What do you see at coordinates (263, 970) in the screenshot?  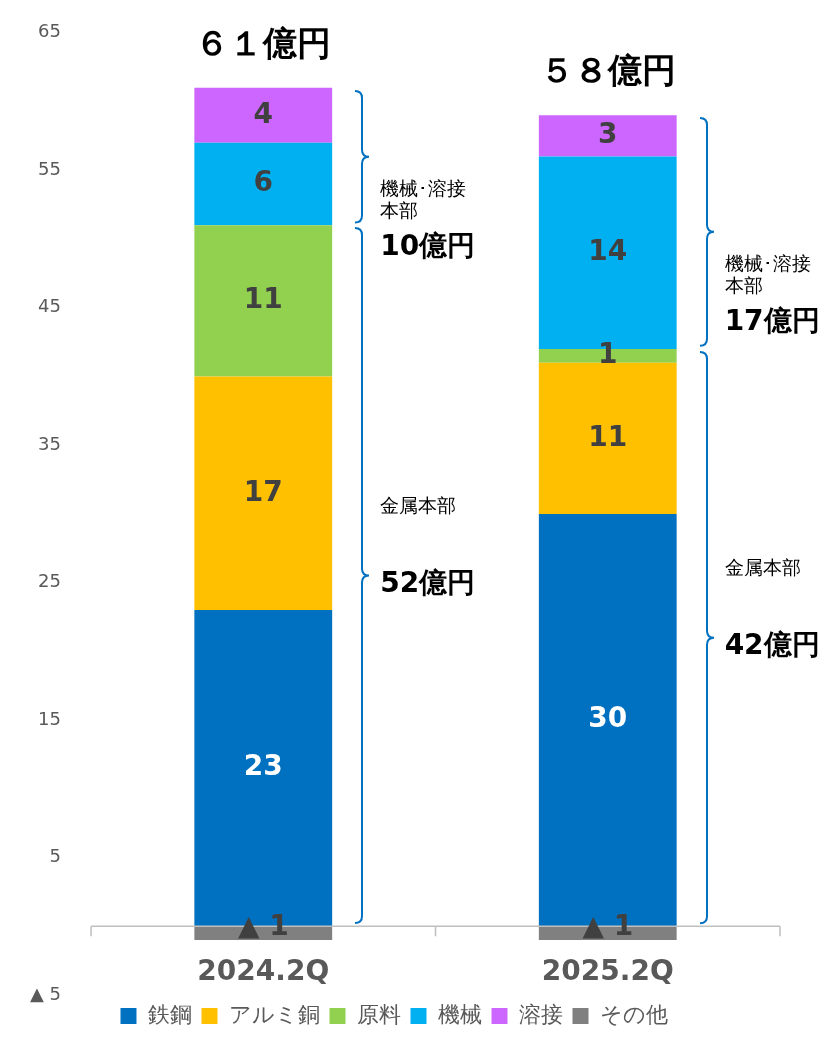 I see `x-tick-label: 2024.2Q` at bounding box center [263, 970].